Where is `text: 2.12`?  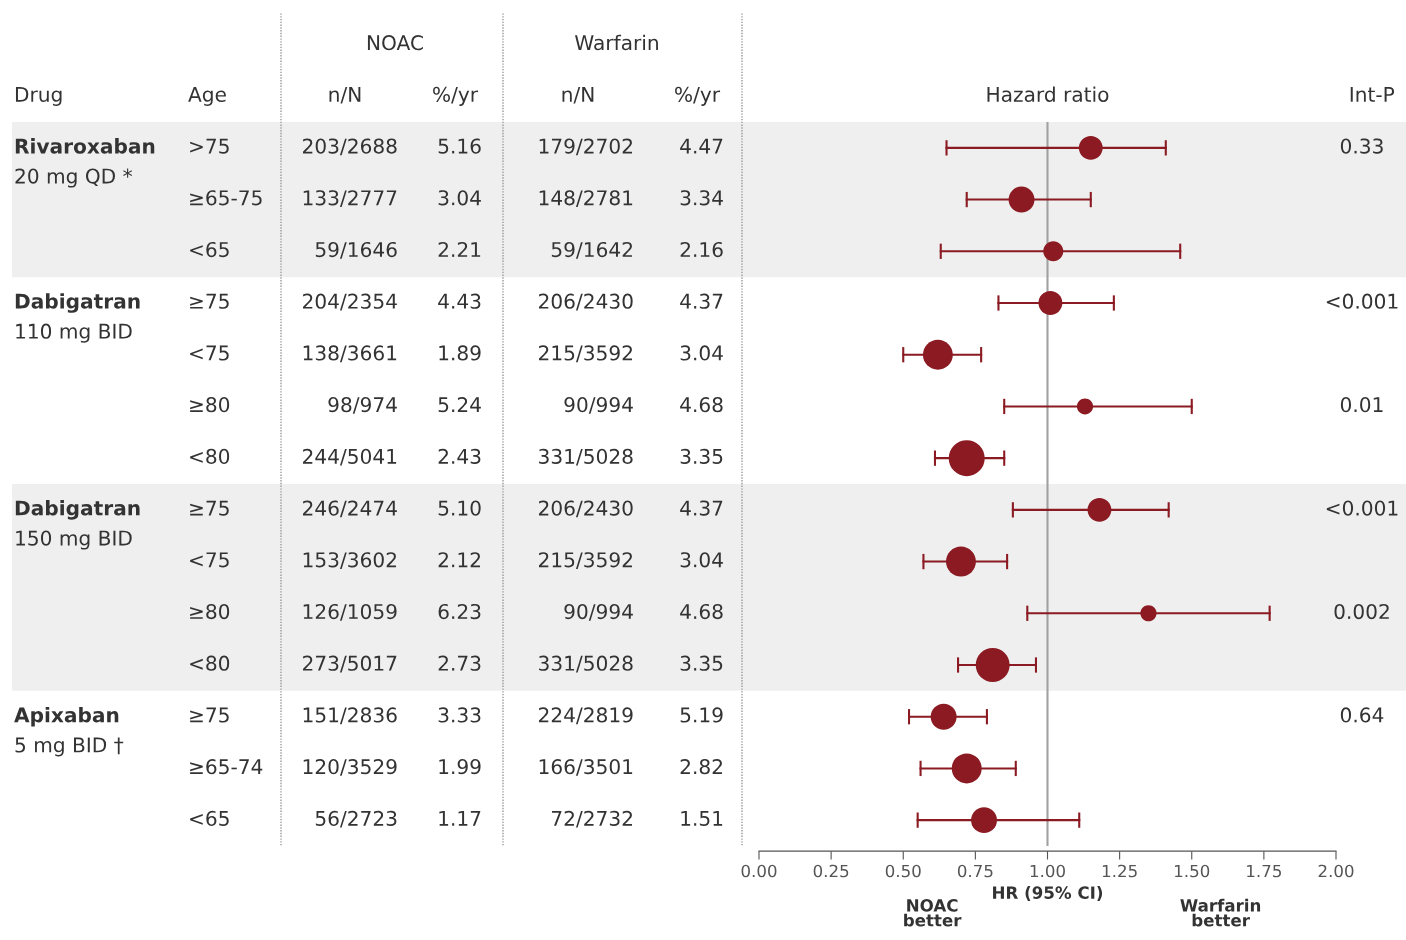
text: 2.12 is located at coordinates (459, 560).